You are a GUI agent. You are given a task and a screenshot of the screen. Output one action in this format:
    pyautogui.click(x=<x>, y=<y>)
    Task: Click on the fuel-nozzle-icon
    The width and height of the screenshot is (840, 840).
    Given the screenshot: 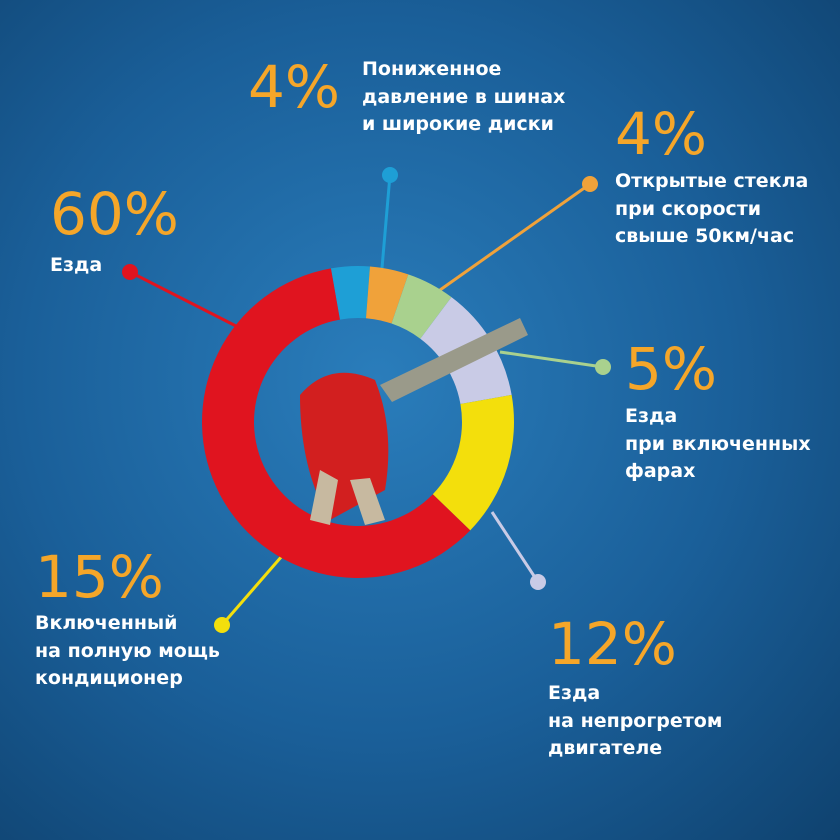 What is the action you would take?
    pyautogui.click(x=414, y=421)
    